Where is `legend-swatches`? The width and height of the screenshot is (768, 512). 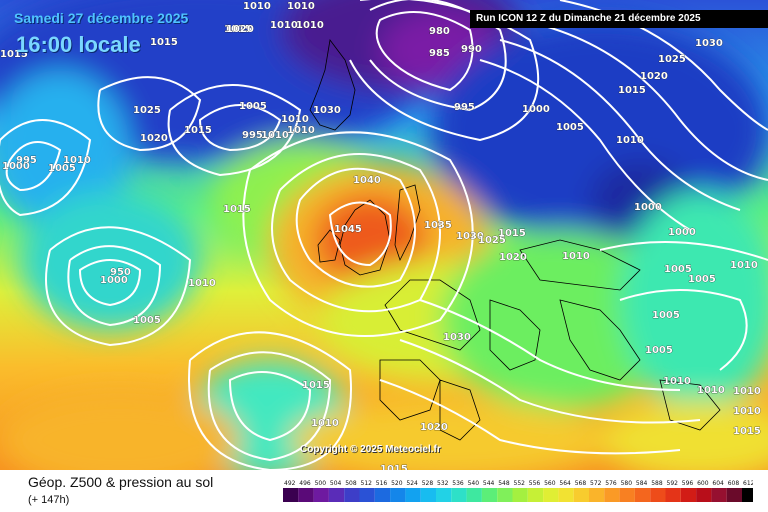 legend-swatches is located at coordinates (518, 495).